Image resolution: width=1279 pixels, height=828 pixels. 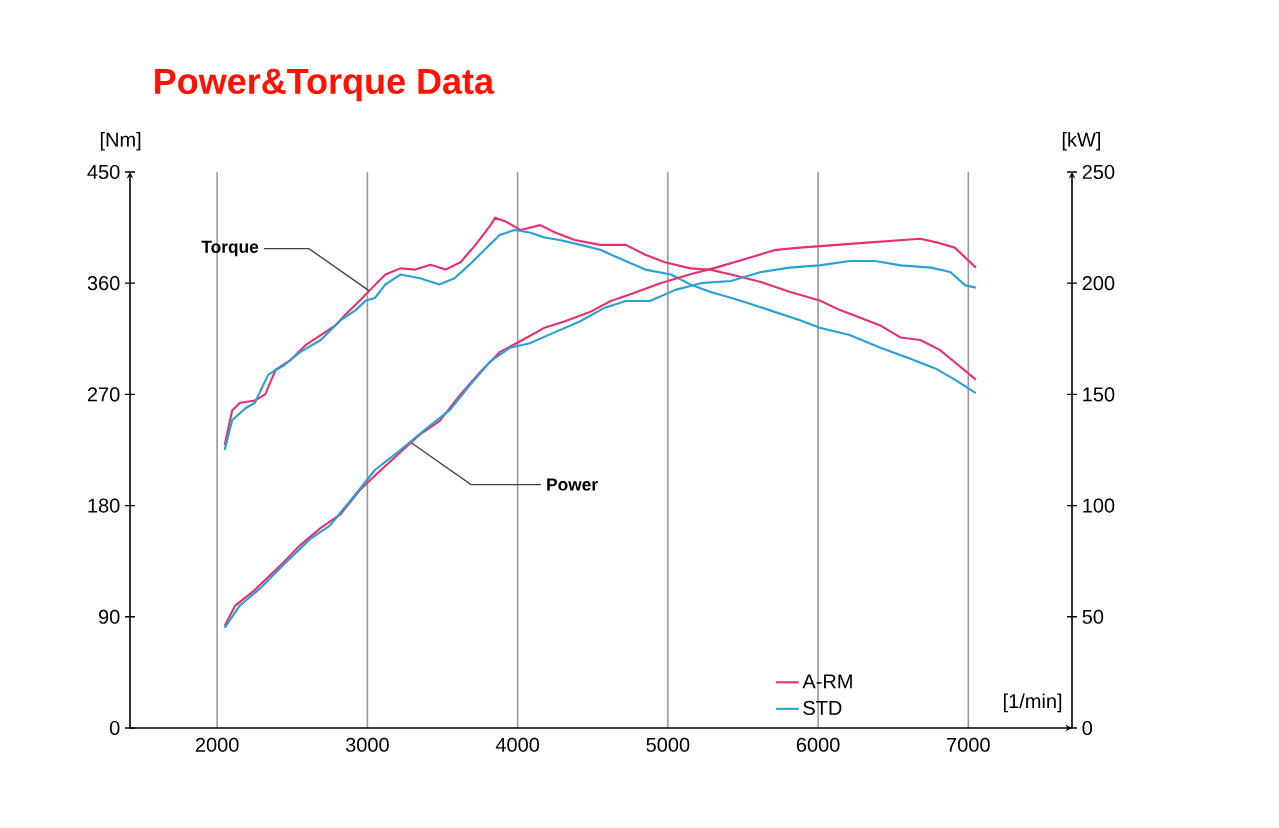 What do you see at coordinates (230, 248) in the screenshot?
I see `annotation: Torque` at bounding box center [230, 248].